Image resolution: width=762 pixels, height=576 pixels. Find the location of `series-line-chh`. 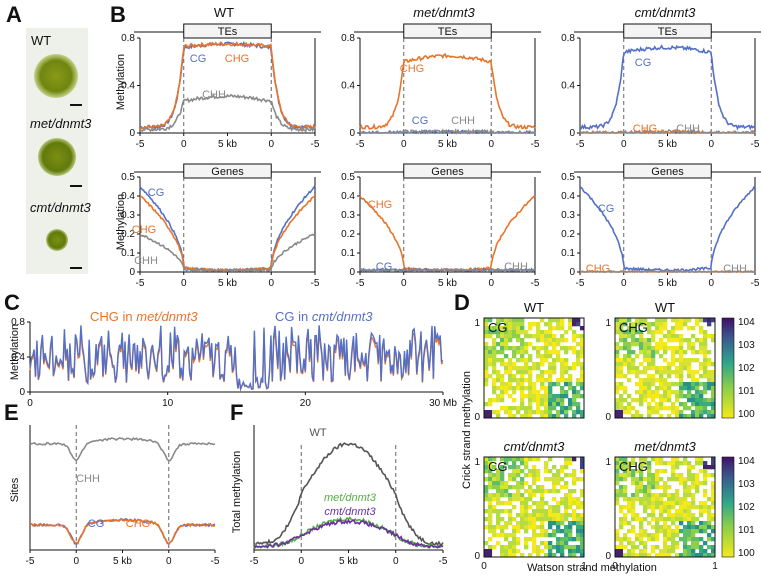

series-line-chh is located at coordinates (447, 131).